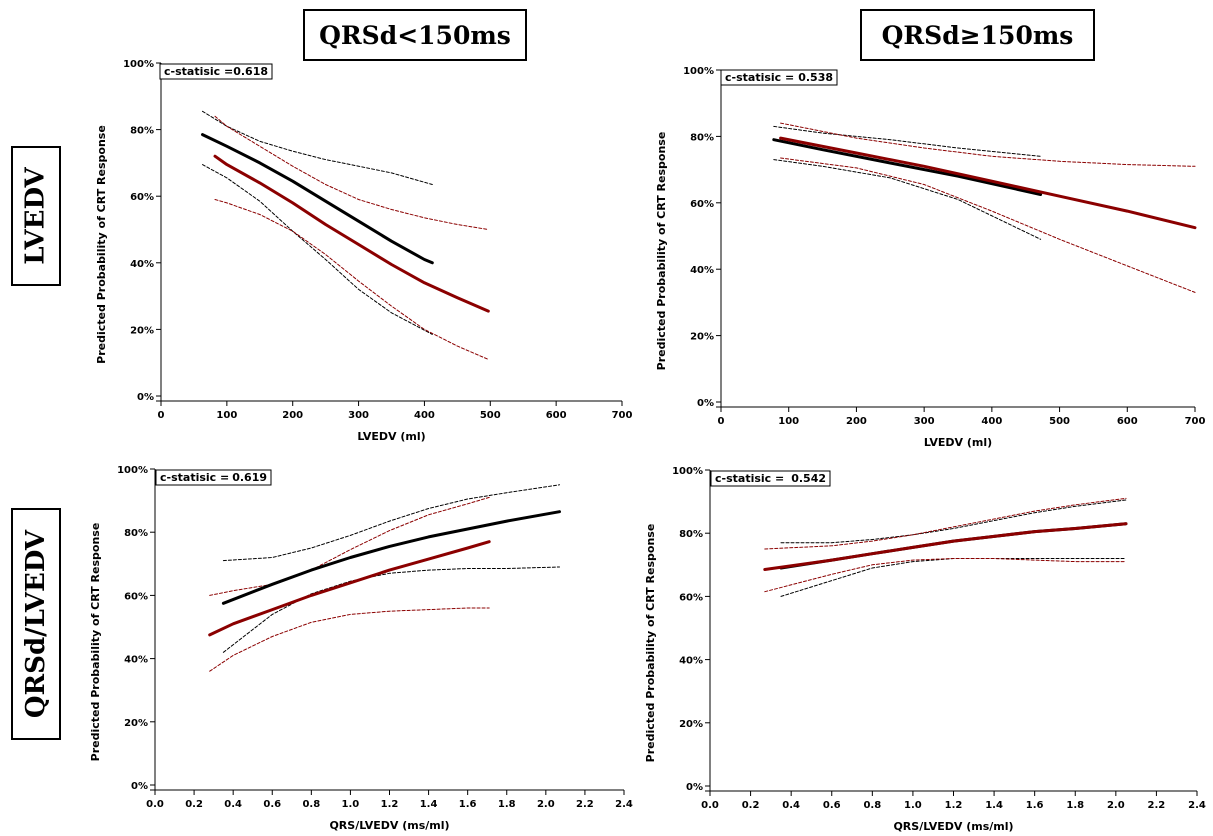 Image resolution: width=1213 pixels, height=836 pixels. What do you see at coordinates (815, 77) in the screenshot?
I see `c-statistic-value: 0.538` at bounding box center [815, 77].